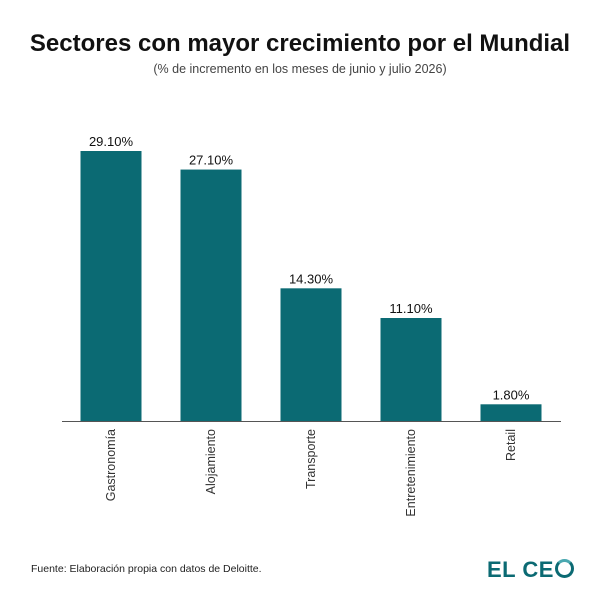 This screenshot has width=600, height=600. Describe the element at coordinates (511, 394) in the screenshot. I see `data-label: 1.80%` at that location.